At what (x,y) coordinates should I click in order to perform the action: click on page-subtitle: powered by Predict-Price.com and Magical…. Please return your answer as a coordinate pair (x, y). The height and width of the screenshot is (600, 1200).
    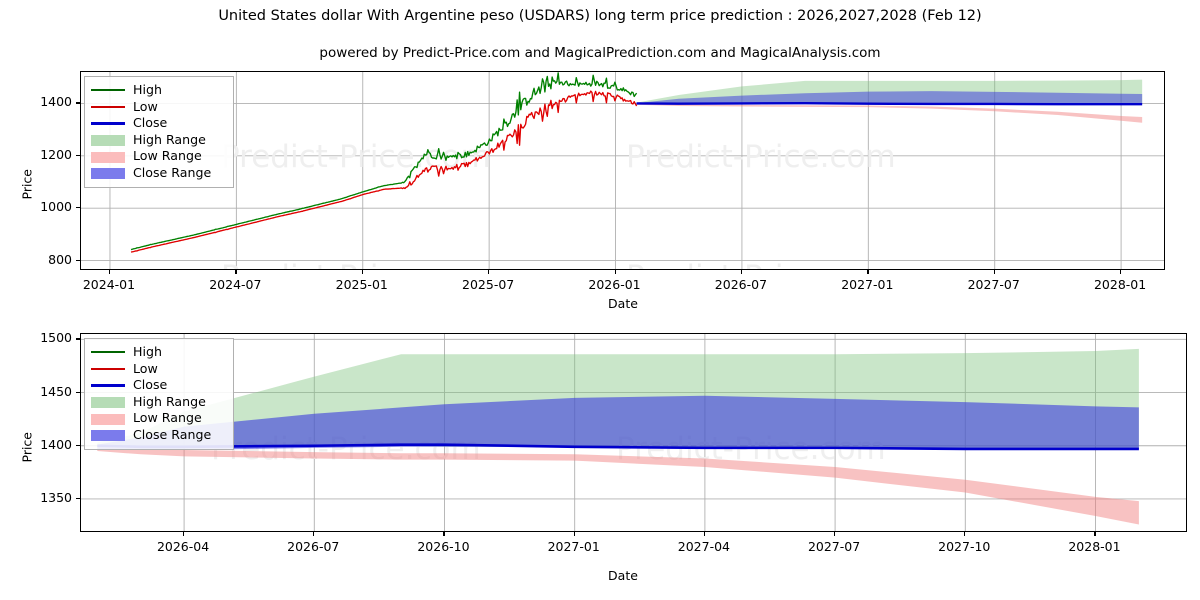
    Looking at the image, I should click on (600, 53).